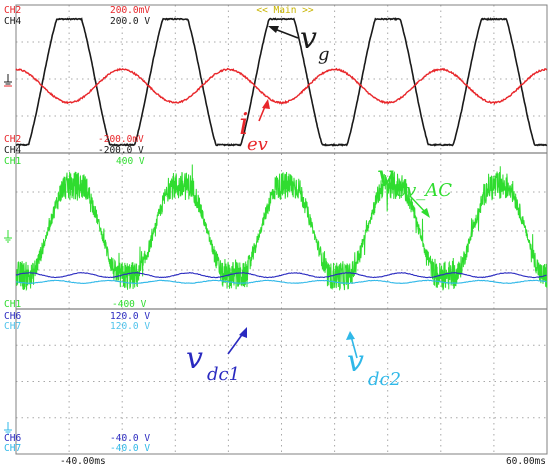  What do you see at coordinates (324, 54) in the screenshot?
I see `vg-label-sub: g` at bounding box center [324, 54].